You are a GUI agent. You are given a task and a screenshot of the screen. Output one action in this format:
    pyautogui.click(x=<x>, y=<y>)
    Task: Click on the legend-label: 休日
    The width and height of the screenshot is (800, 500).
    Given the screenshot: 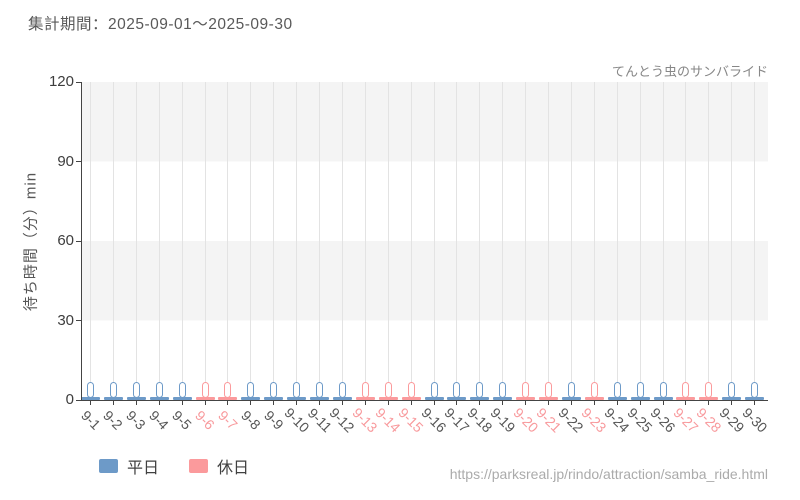 What is the action you would take?
    pyautogui.click(x=233, y=468)
    